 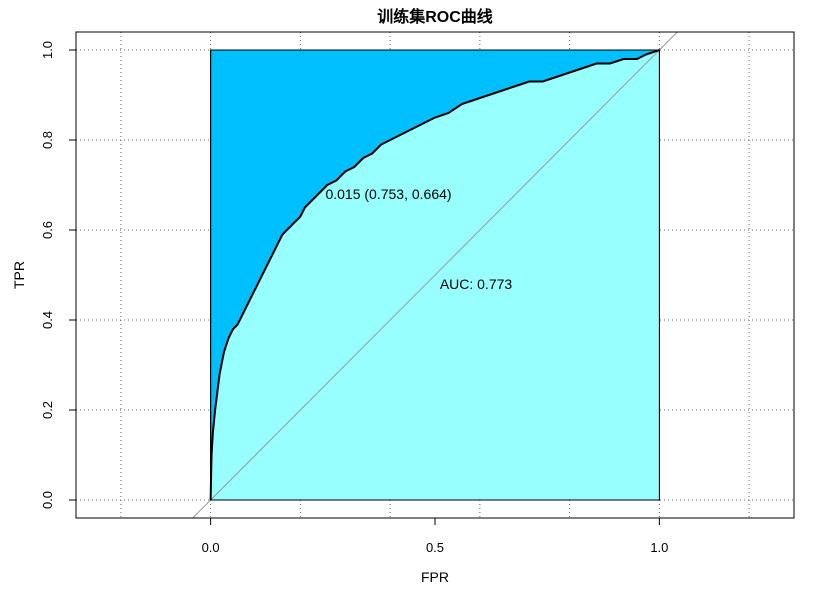 What do you see at coordinates (476, 284) in the screenshot?
I see `auc-label: AUC: 0.773` at bounding box center [476, 284].